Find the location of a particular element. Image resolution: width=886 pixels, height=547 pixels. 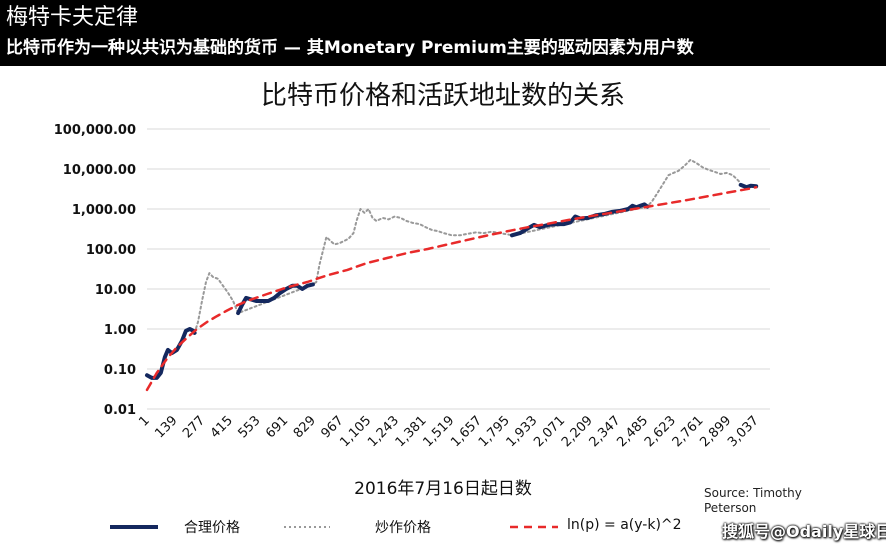

x-tick-label: 829 is located at coordinates (305, 427).